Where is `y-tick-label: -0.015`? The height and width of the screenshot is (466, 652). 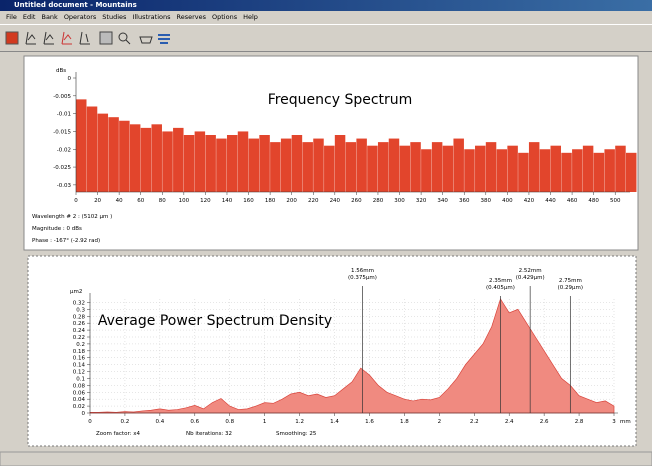
y-tick-label: -0.015 is located at coordinates (62, 132).